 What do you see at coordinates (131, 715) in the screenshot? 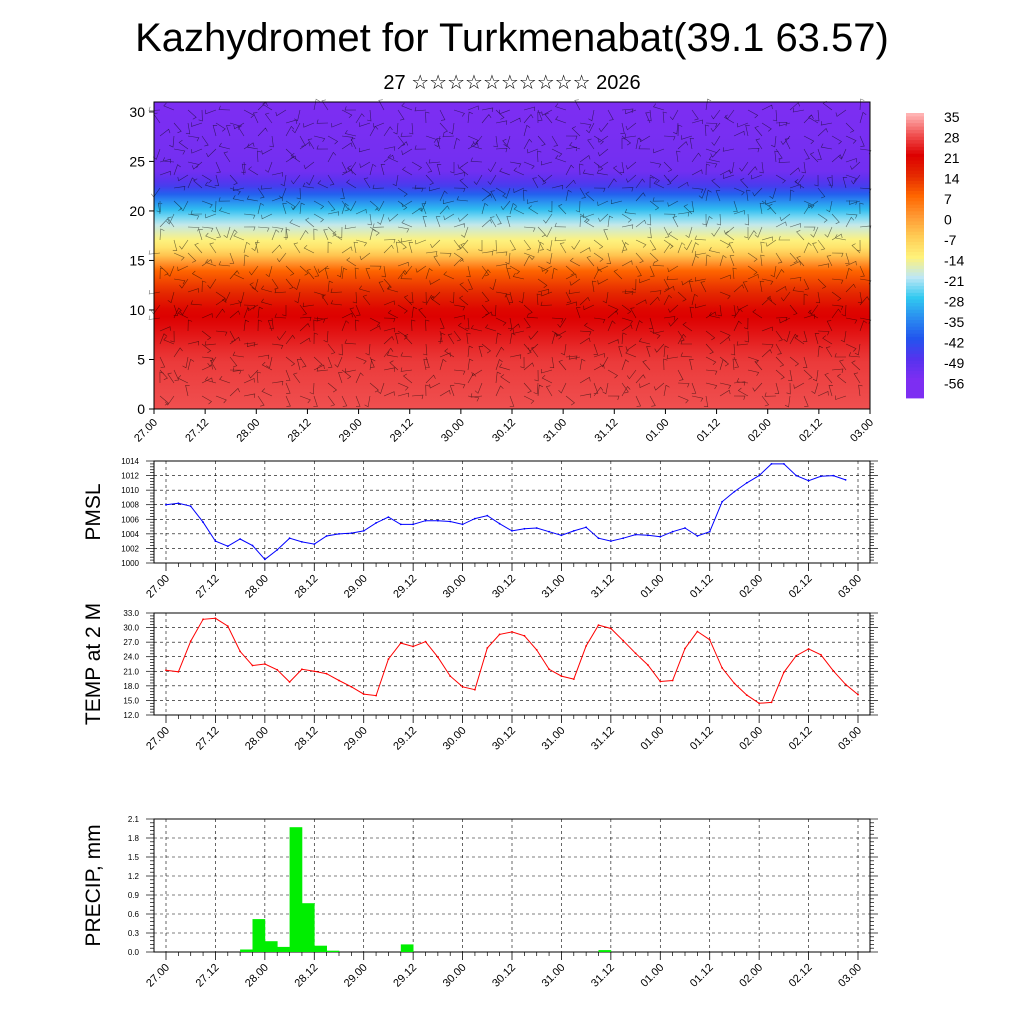
I see `y-tick-label: 12.0` at bounding box center [131, 715].